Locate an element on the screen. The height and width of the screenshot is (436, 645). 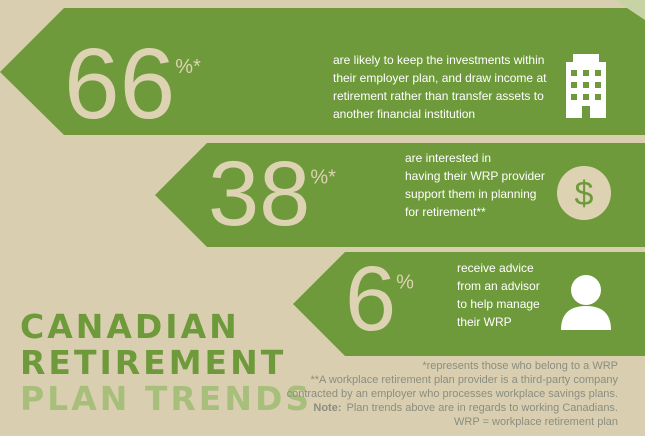
stat-text: support them in planning is located at coordinates (470, 194).